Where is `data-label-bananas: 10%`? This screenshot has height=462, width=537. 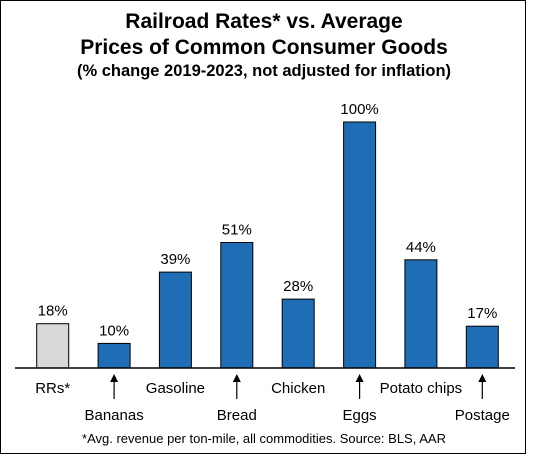
data-label-bananas: 10% is located at coordinates (114, 330).